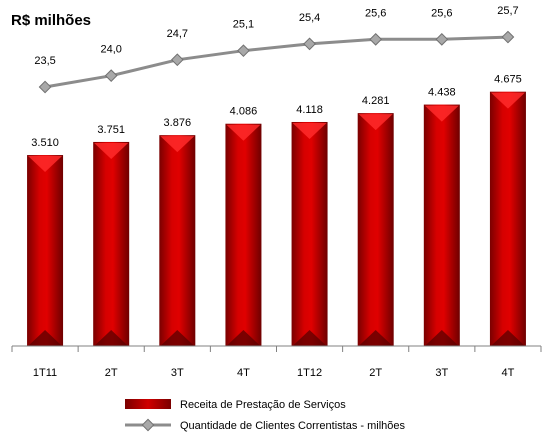 The image size is (547, 435). What do you see at coordinates (178, 123) in the screenshot?
I see `bar-value-label: 3.876` at bounding box center [178, 123].